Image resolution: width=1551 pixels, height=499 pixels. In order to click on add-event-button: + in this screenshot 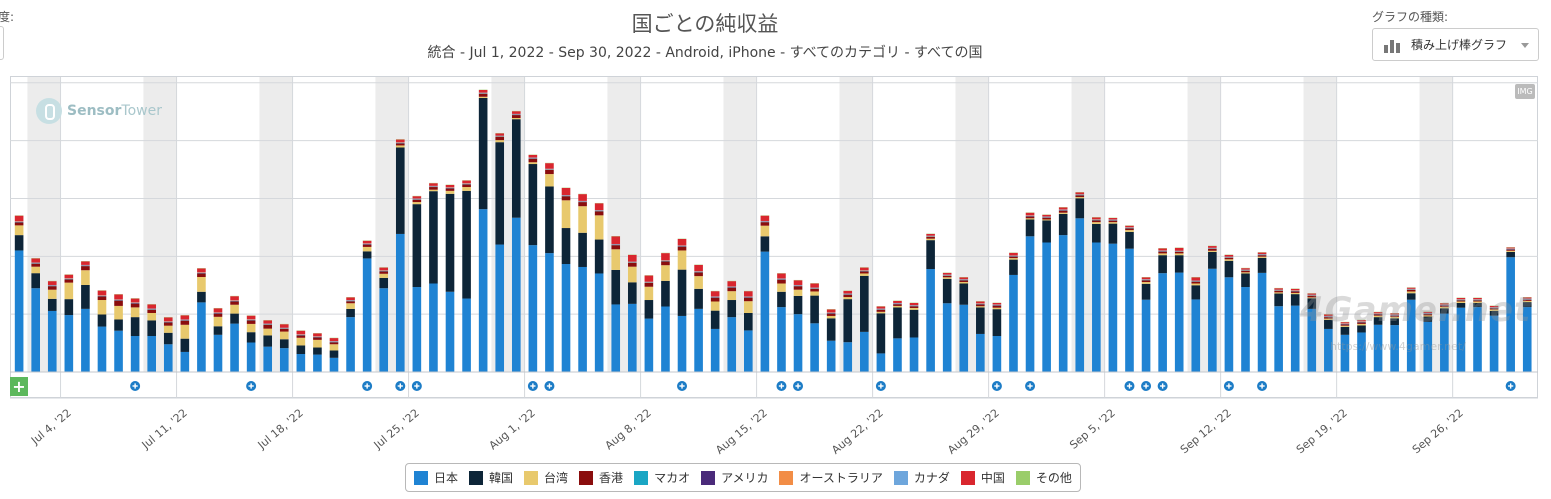, I will do `click(19, 386)`.